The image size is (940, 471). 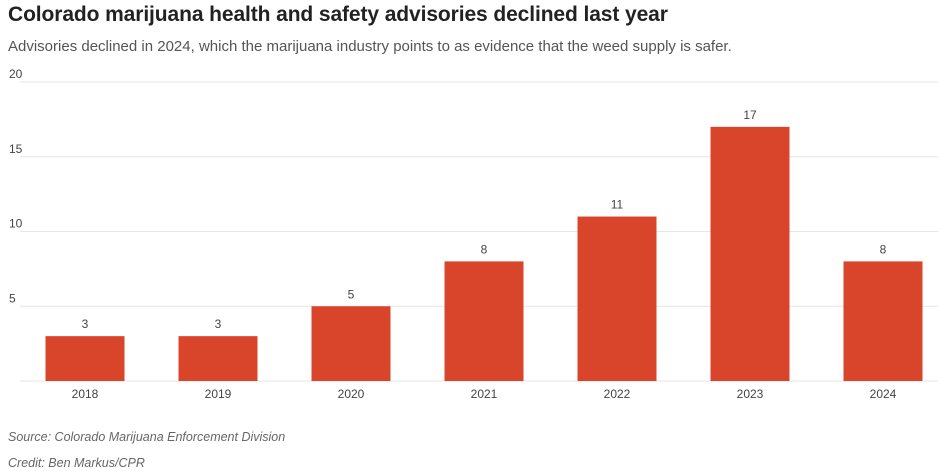 I want to click on data-label-2024: 8, so click(x=883, y=249).